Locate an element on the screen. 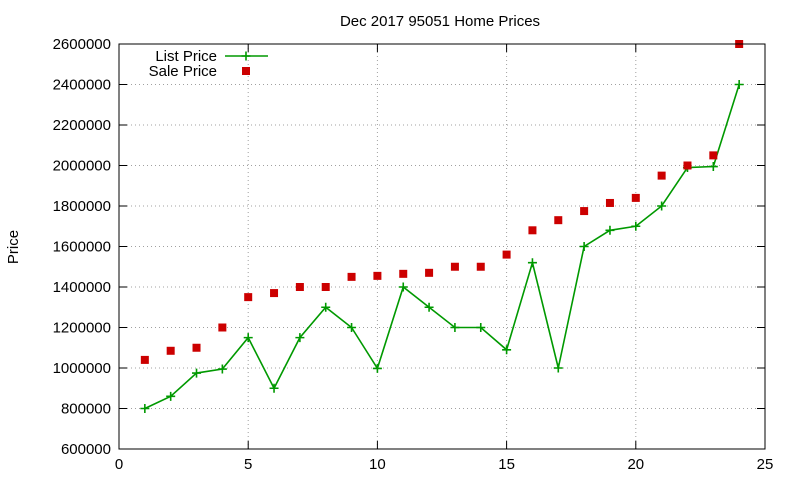  legend-entry: Sale Price is located at coordinates (199, 71).